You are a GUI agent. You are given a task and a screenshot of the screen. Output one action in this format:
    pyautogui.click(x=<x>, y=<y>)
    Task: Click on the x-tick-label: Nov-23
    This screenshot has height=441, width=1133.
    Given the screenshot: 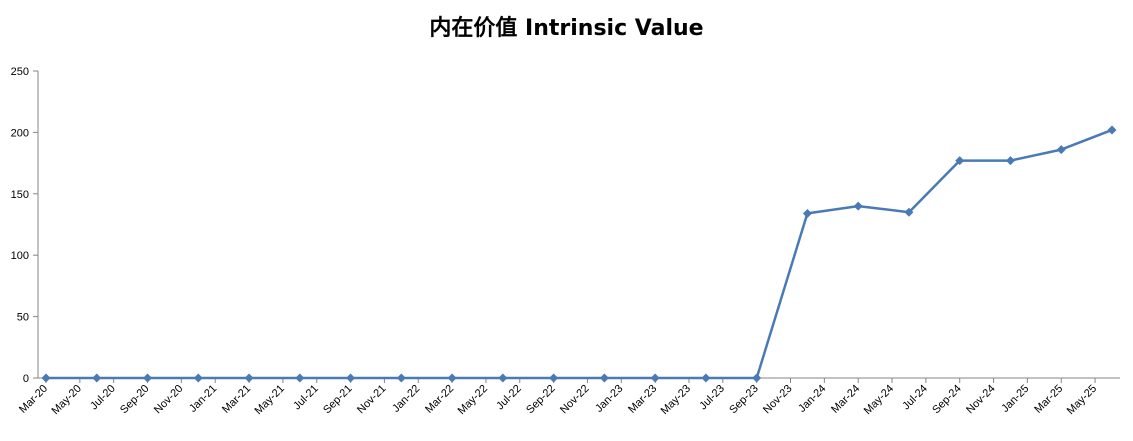 What is the action you would take?
    pyautogui.click(x=778, y=400)
    